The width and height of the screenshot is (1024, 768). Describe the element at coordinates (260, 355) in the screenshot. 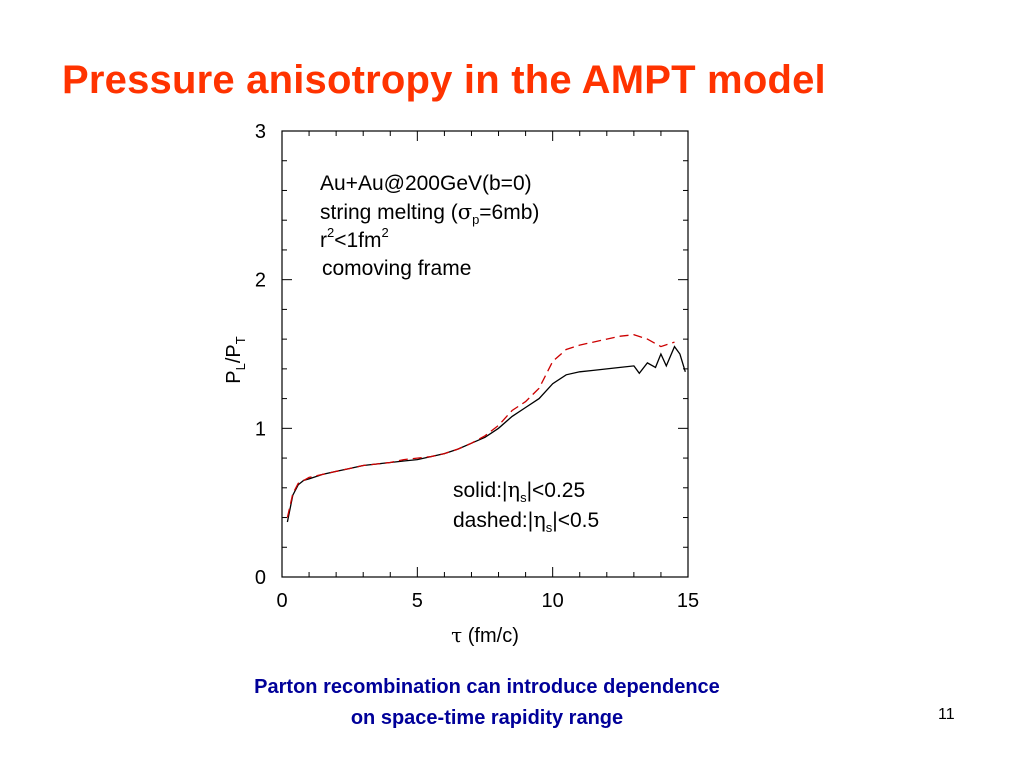

I see `y-tick-labels: 0 1 2 3` at that location.